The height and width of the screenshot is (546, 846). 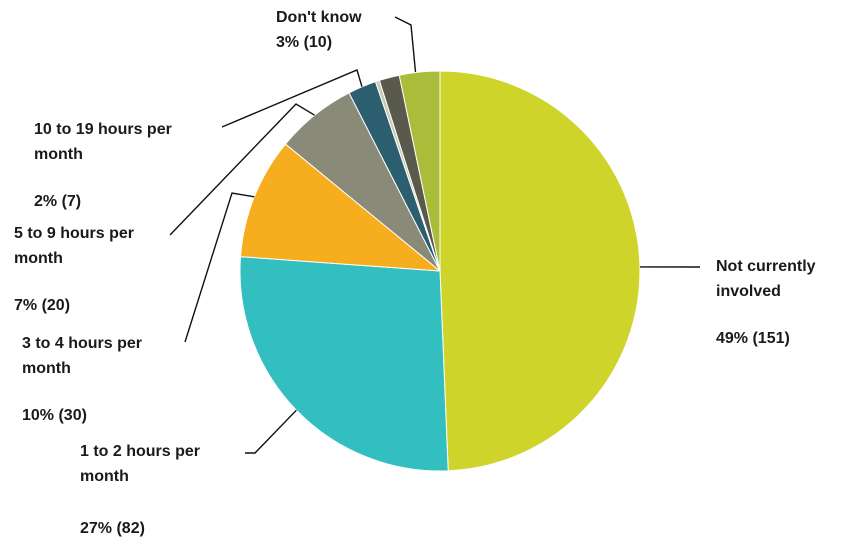 I want to click on slice-value-3-to-4-hours-per-month: 10% (30), so click(x=54, y=415).